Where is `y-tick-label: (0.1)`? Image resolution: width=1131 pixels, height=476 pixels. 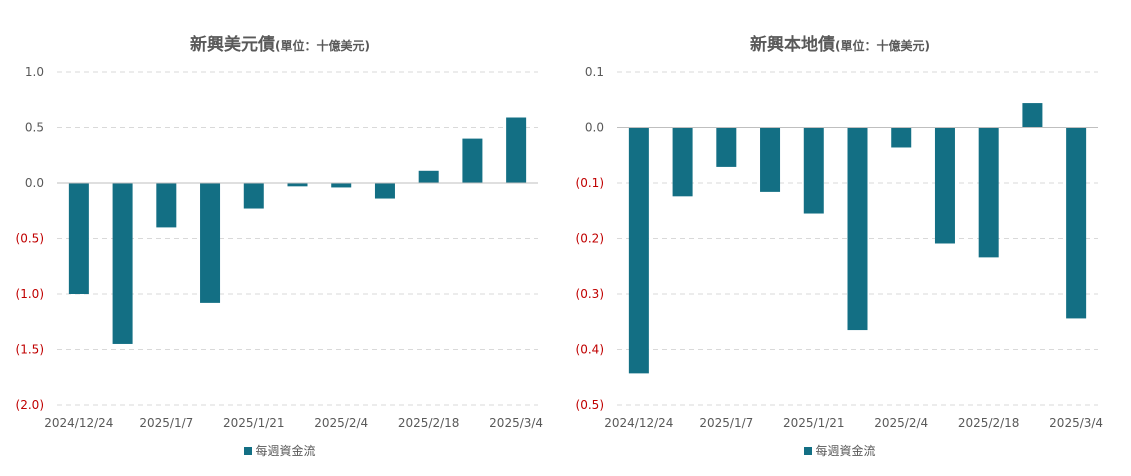 y-tick-label: (0.1) is located at coordinates (590, 183).